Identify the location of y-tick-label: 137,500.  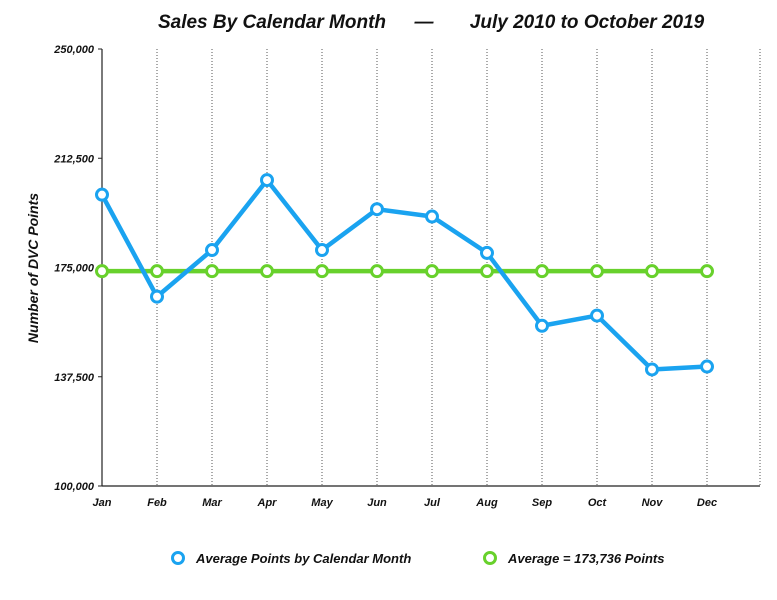
(74, 378).